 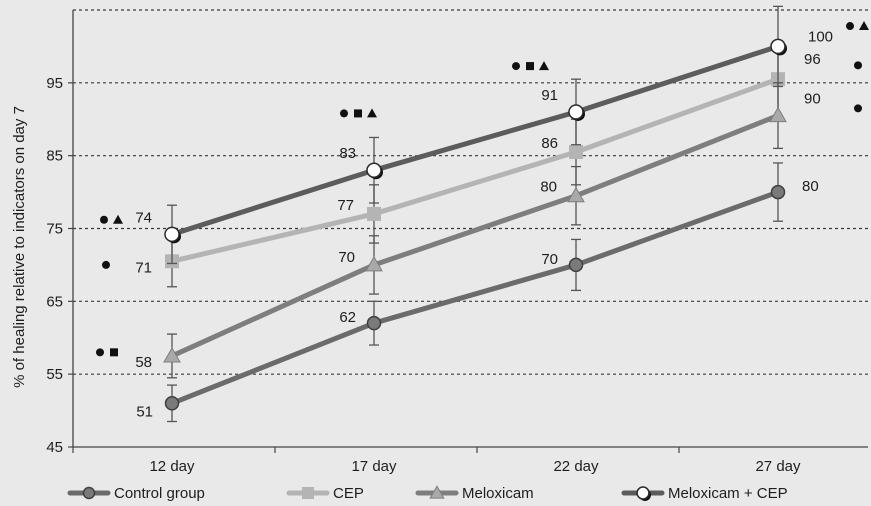 I want to click on legend-item: Meloxicam + CEP, so click(x=704, y=493).